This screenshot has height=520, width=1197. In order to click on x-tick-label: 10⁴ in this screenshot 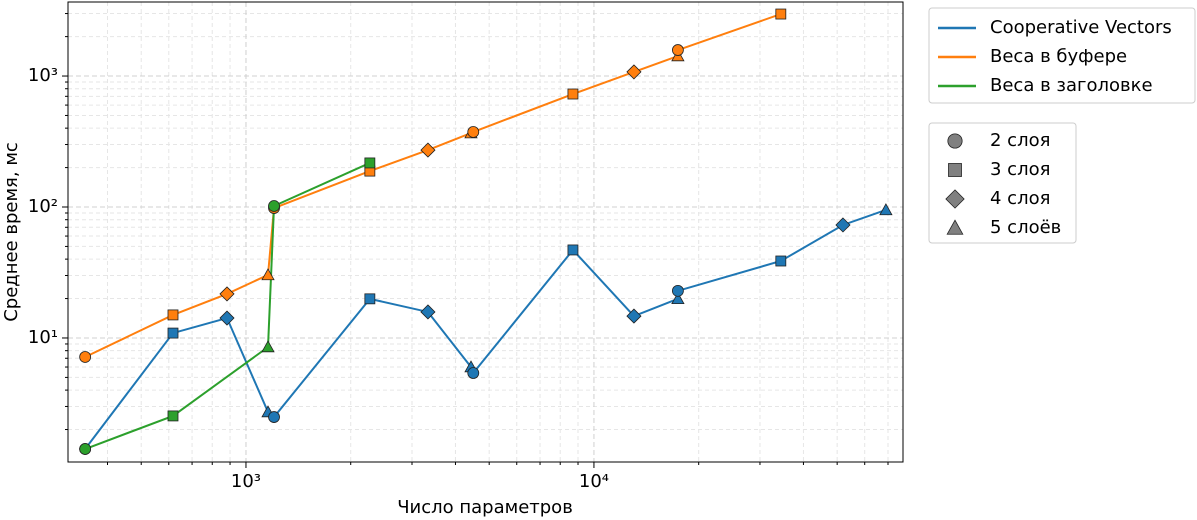, I will do `click(594, 481)`.